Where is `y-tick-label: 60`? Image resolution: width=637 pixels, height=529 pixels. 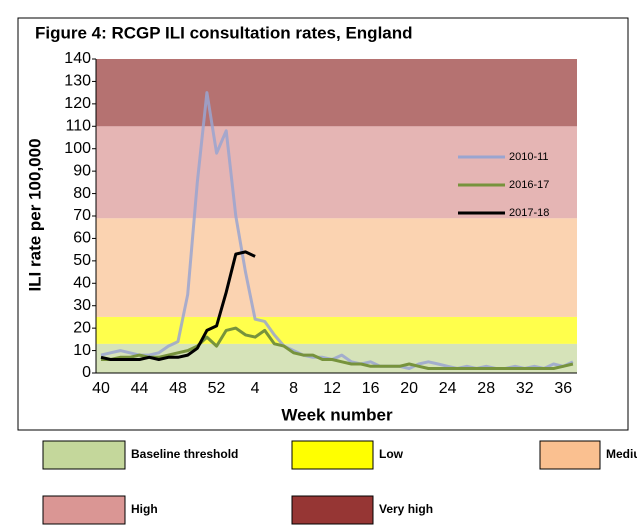
y-tick-label: 60 is located at coordinates (82, 238).